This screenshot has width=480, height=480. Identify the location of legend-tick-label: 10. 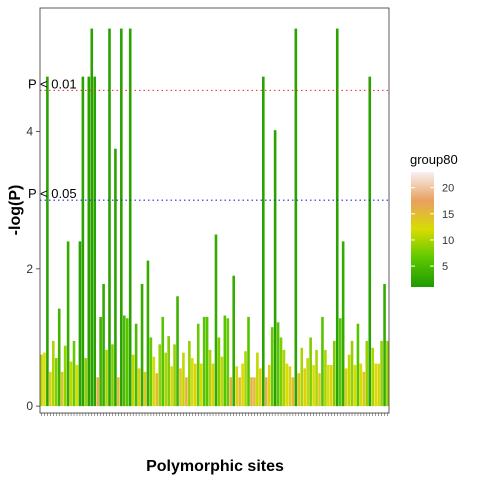
(448, 241).